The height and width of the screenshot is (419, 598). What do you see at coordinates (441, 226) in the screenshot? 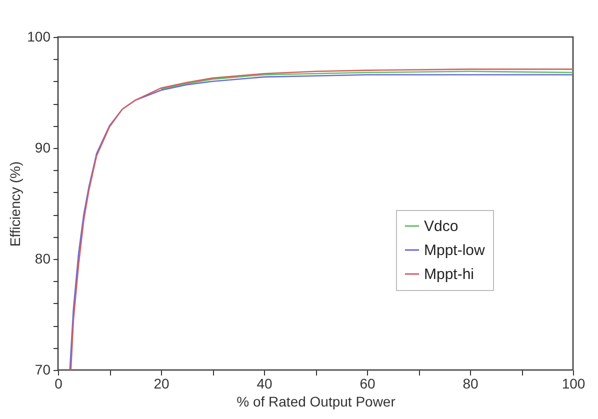
I see `legend-label: Vdco` at bounding box center [441, 226].